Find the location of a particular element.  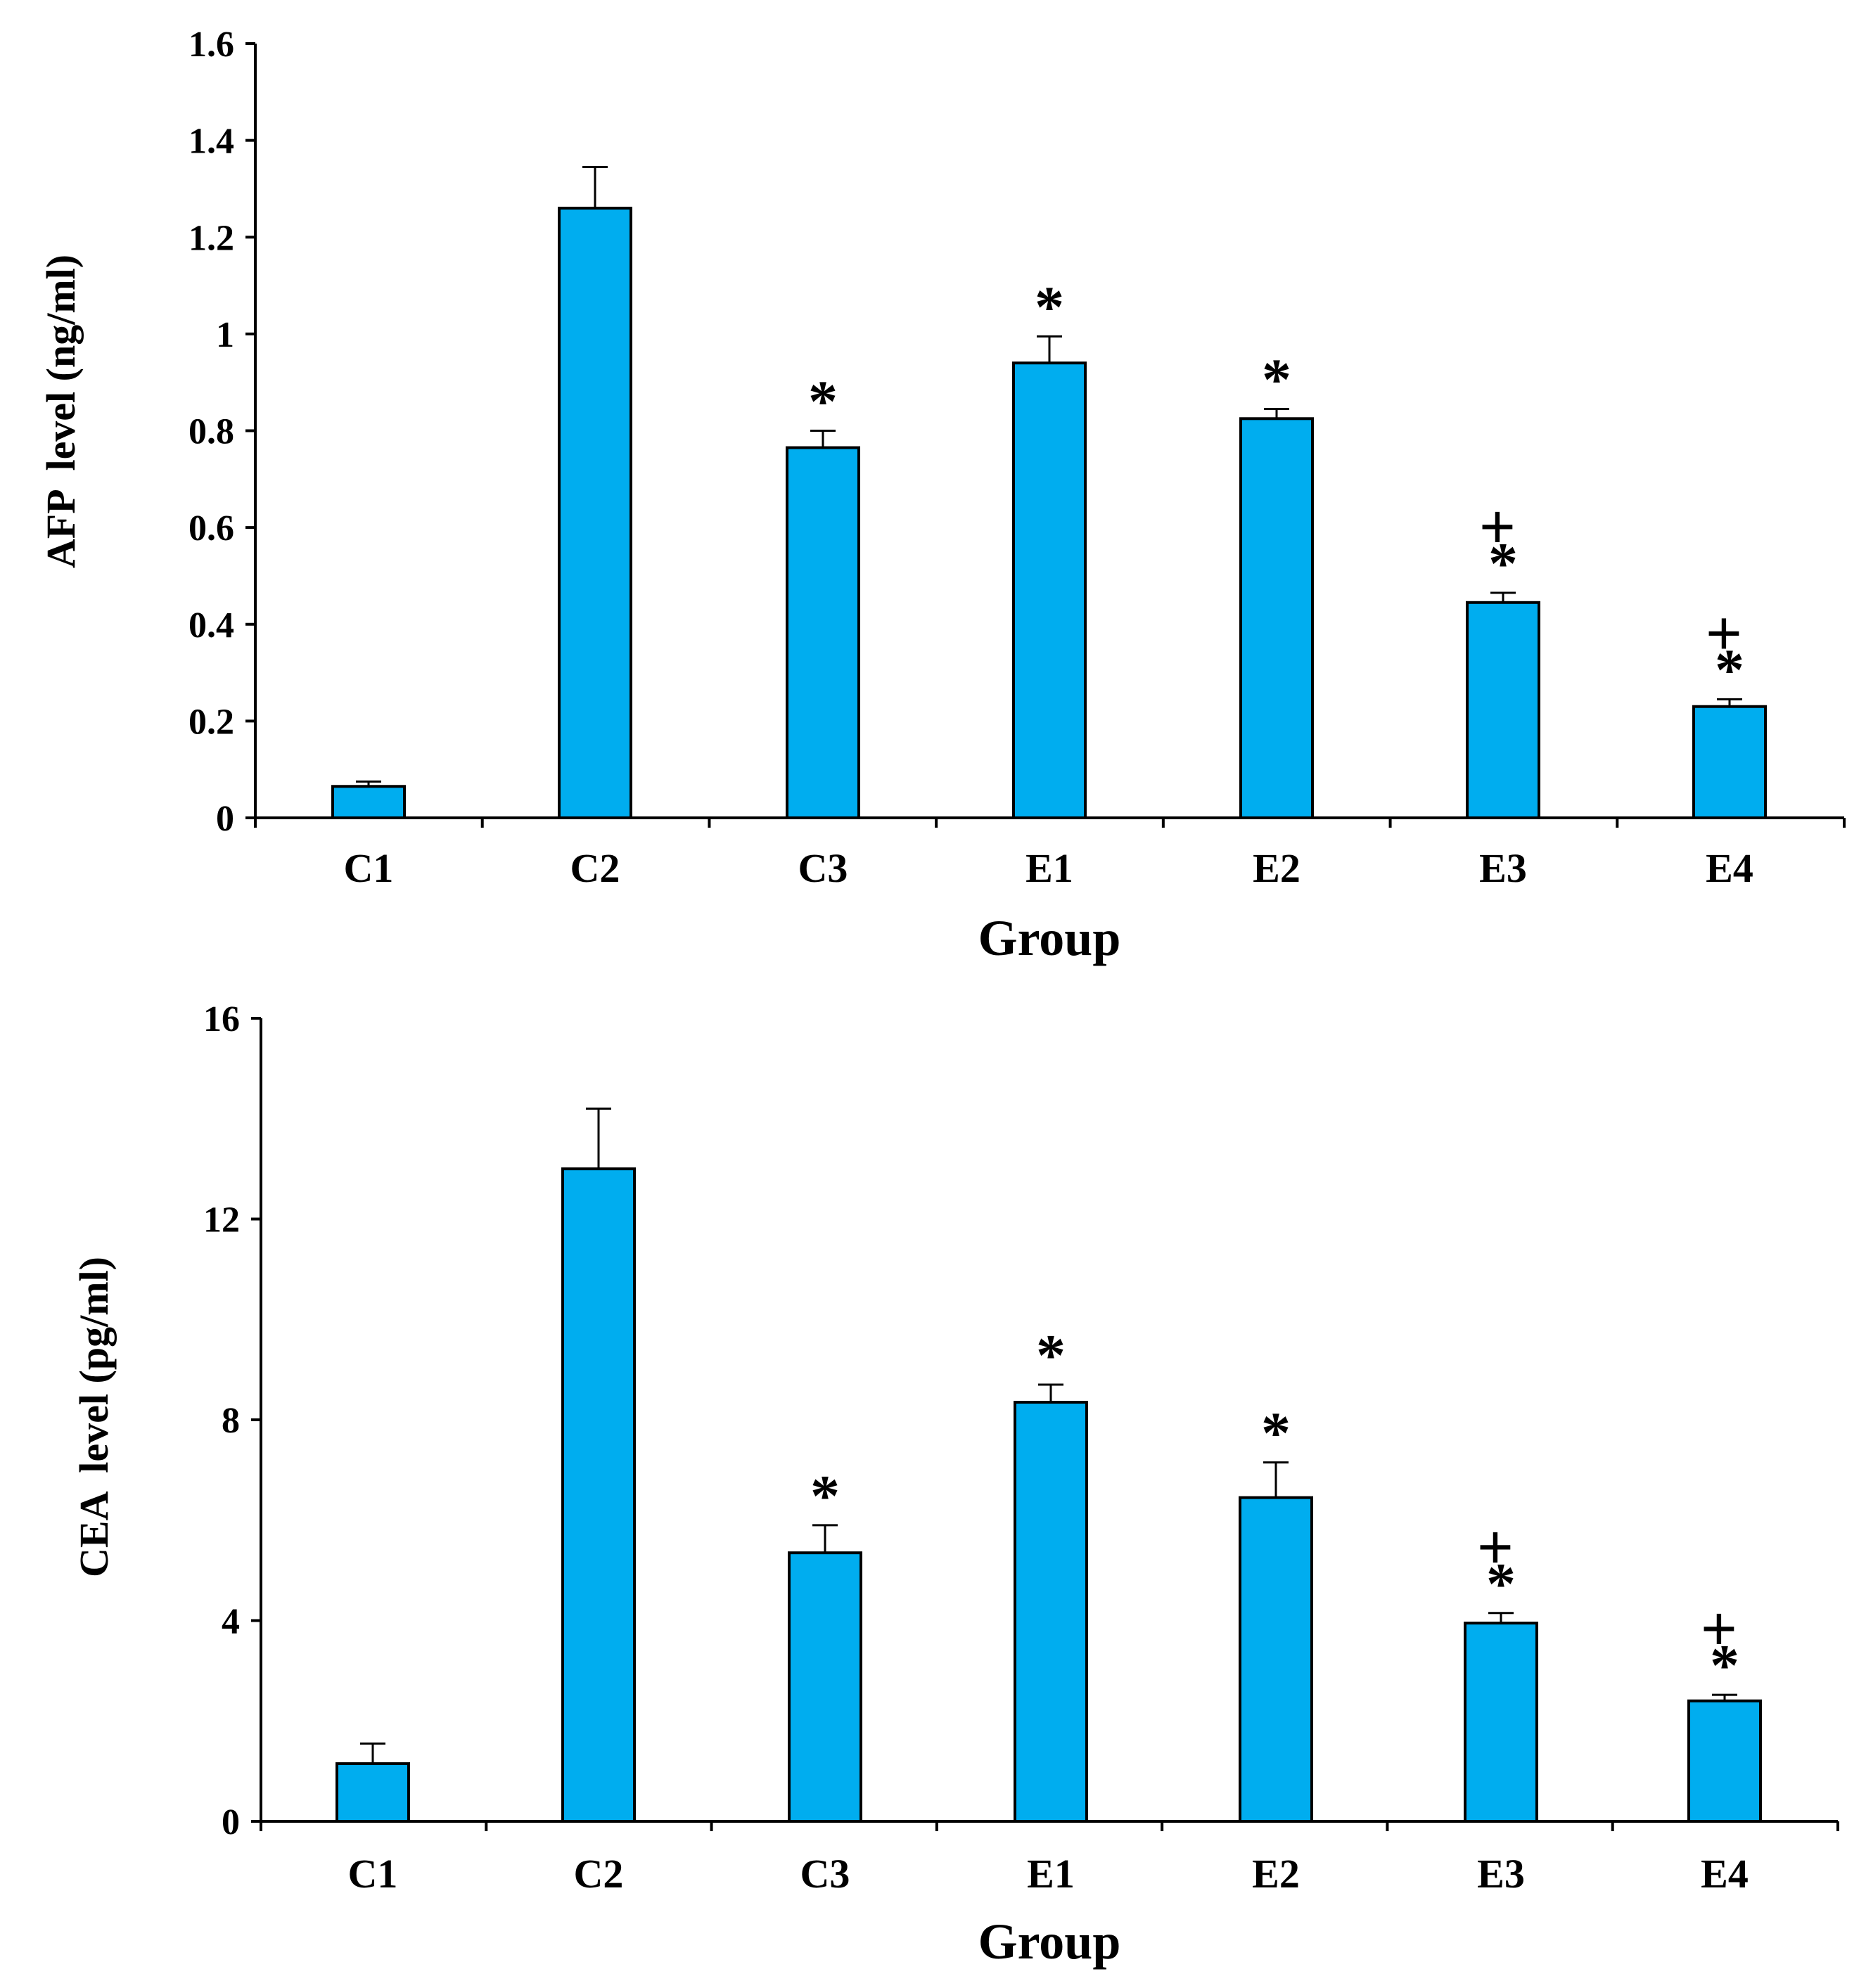

cea-x-ticks: C1 C2 C3 E1 E2 E3 E4 is located at coordinates (1050, 1859).